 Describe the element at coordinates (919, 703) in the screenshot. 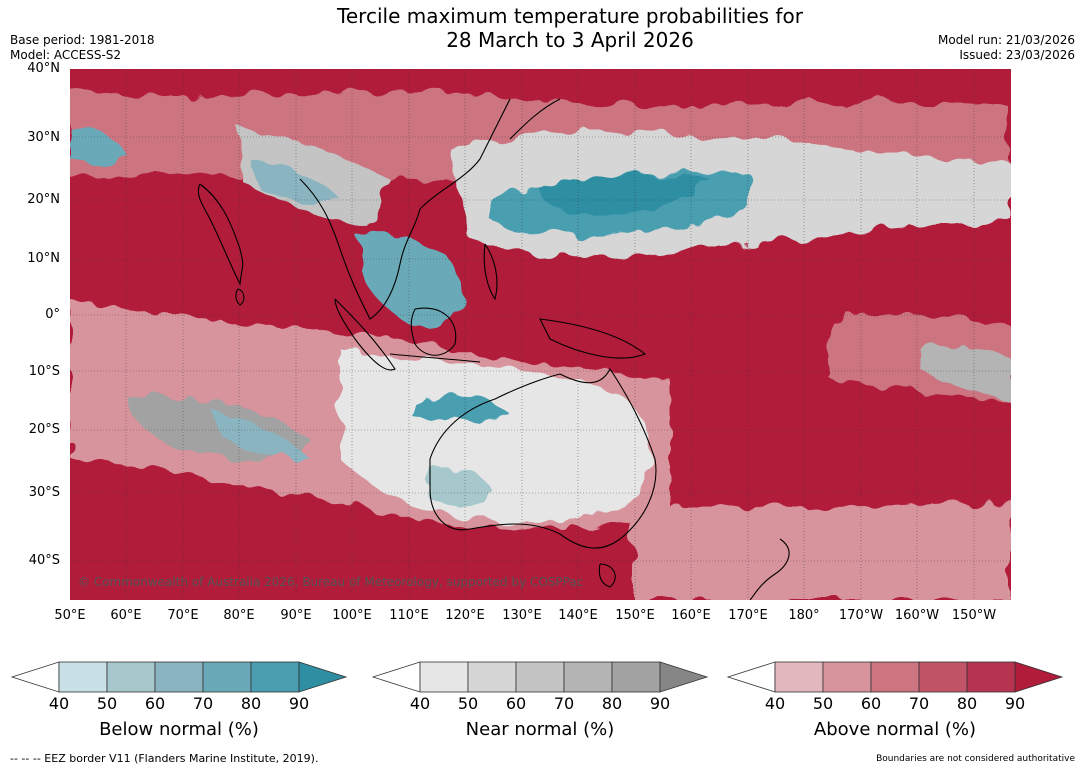

I see `above-tick-70: 70` at that location.